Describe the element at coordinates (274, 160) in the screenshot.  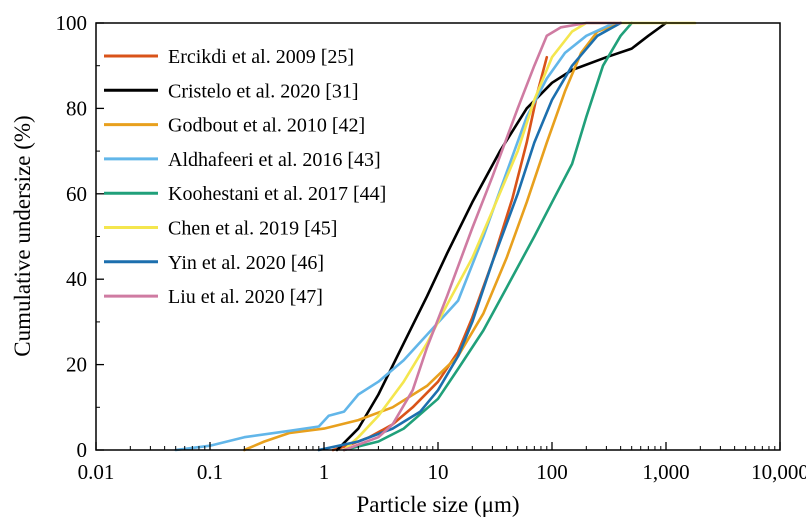
I see `legend-label: Aldhafeeri et al. 2016 [43]` at that location.